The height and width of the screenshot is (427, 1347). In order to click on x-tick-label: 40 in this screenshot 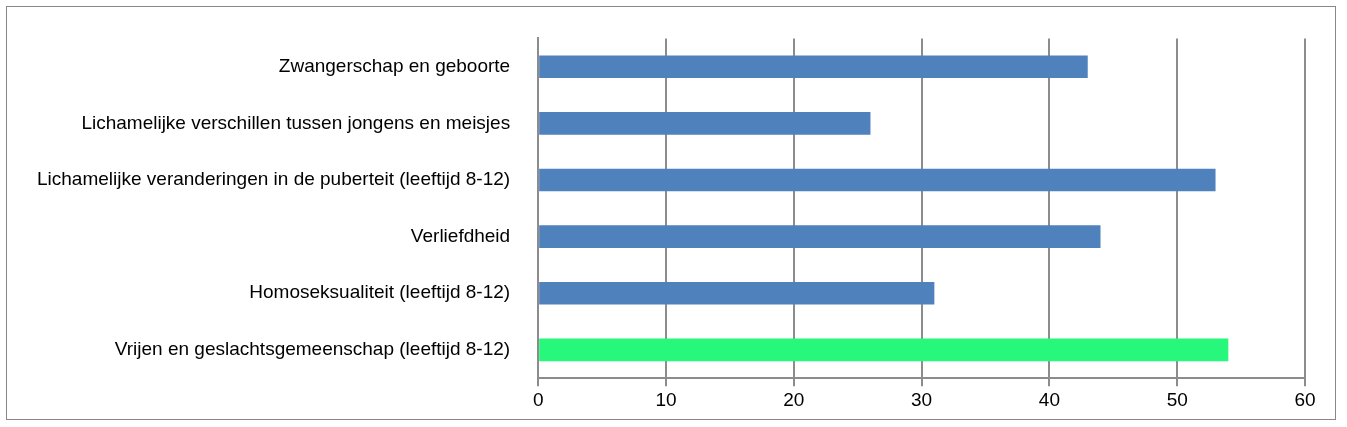, I will do `click(1049, 399)`.